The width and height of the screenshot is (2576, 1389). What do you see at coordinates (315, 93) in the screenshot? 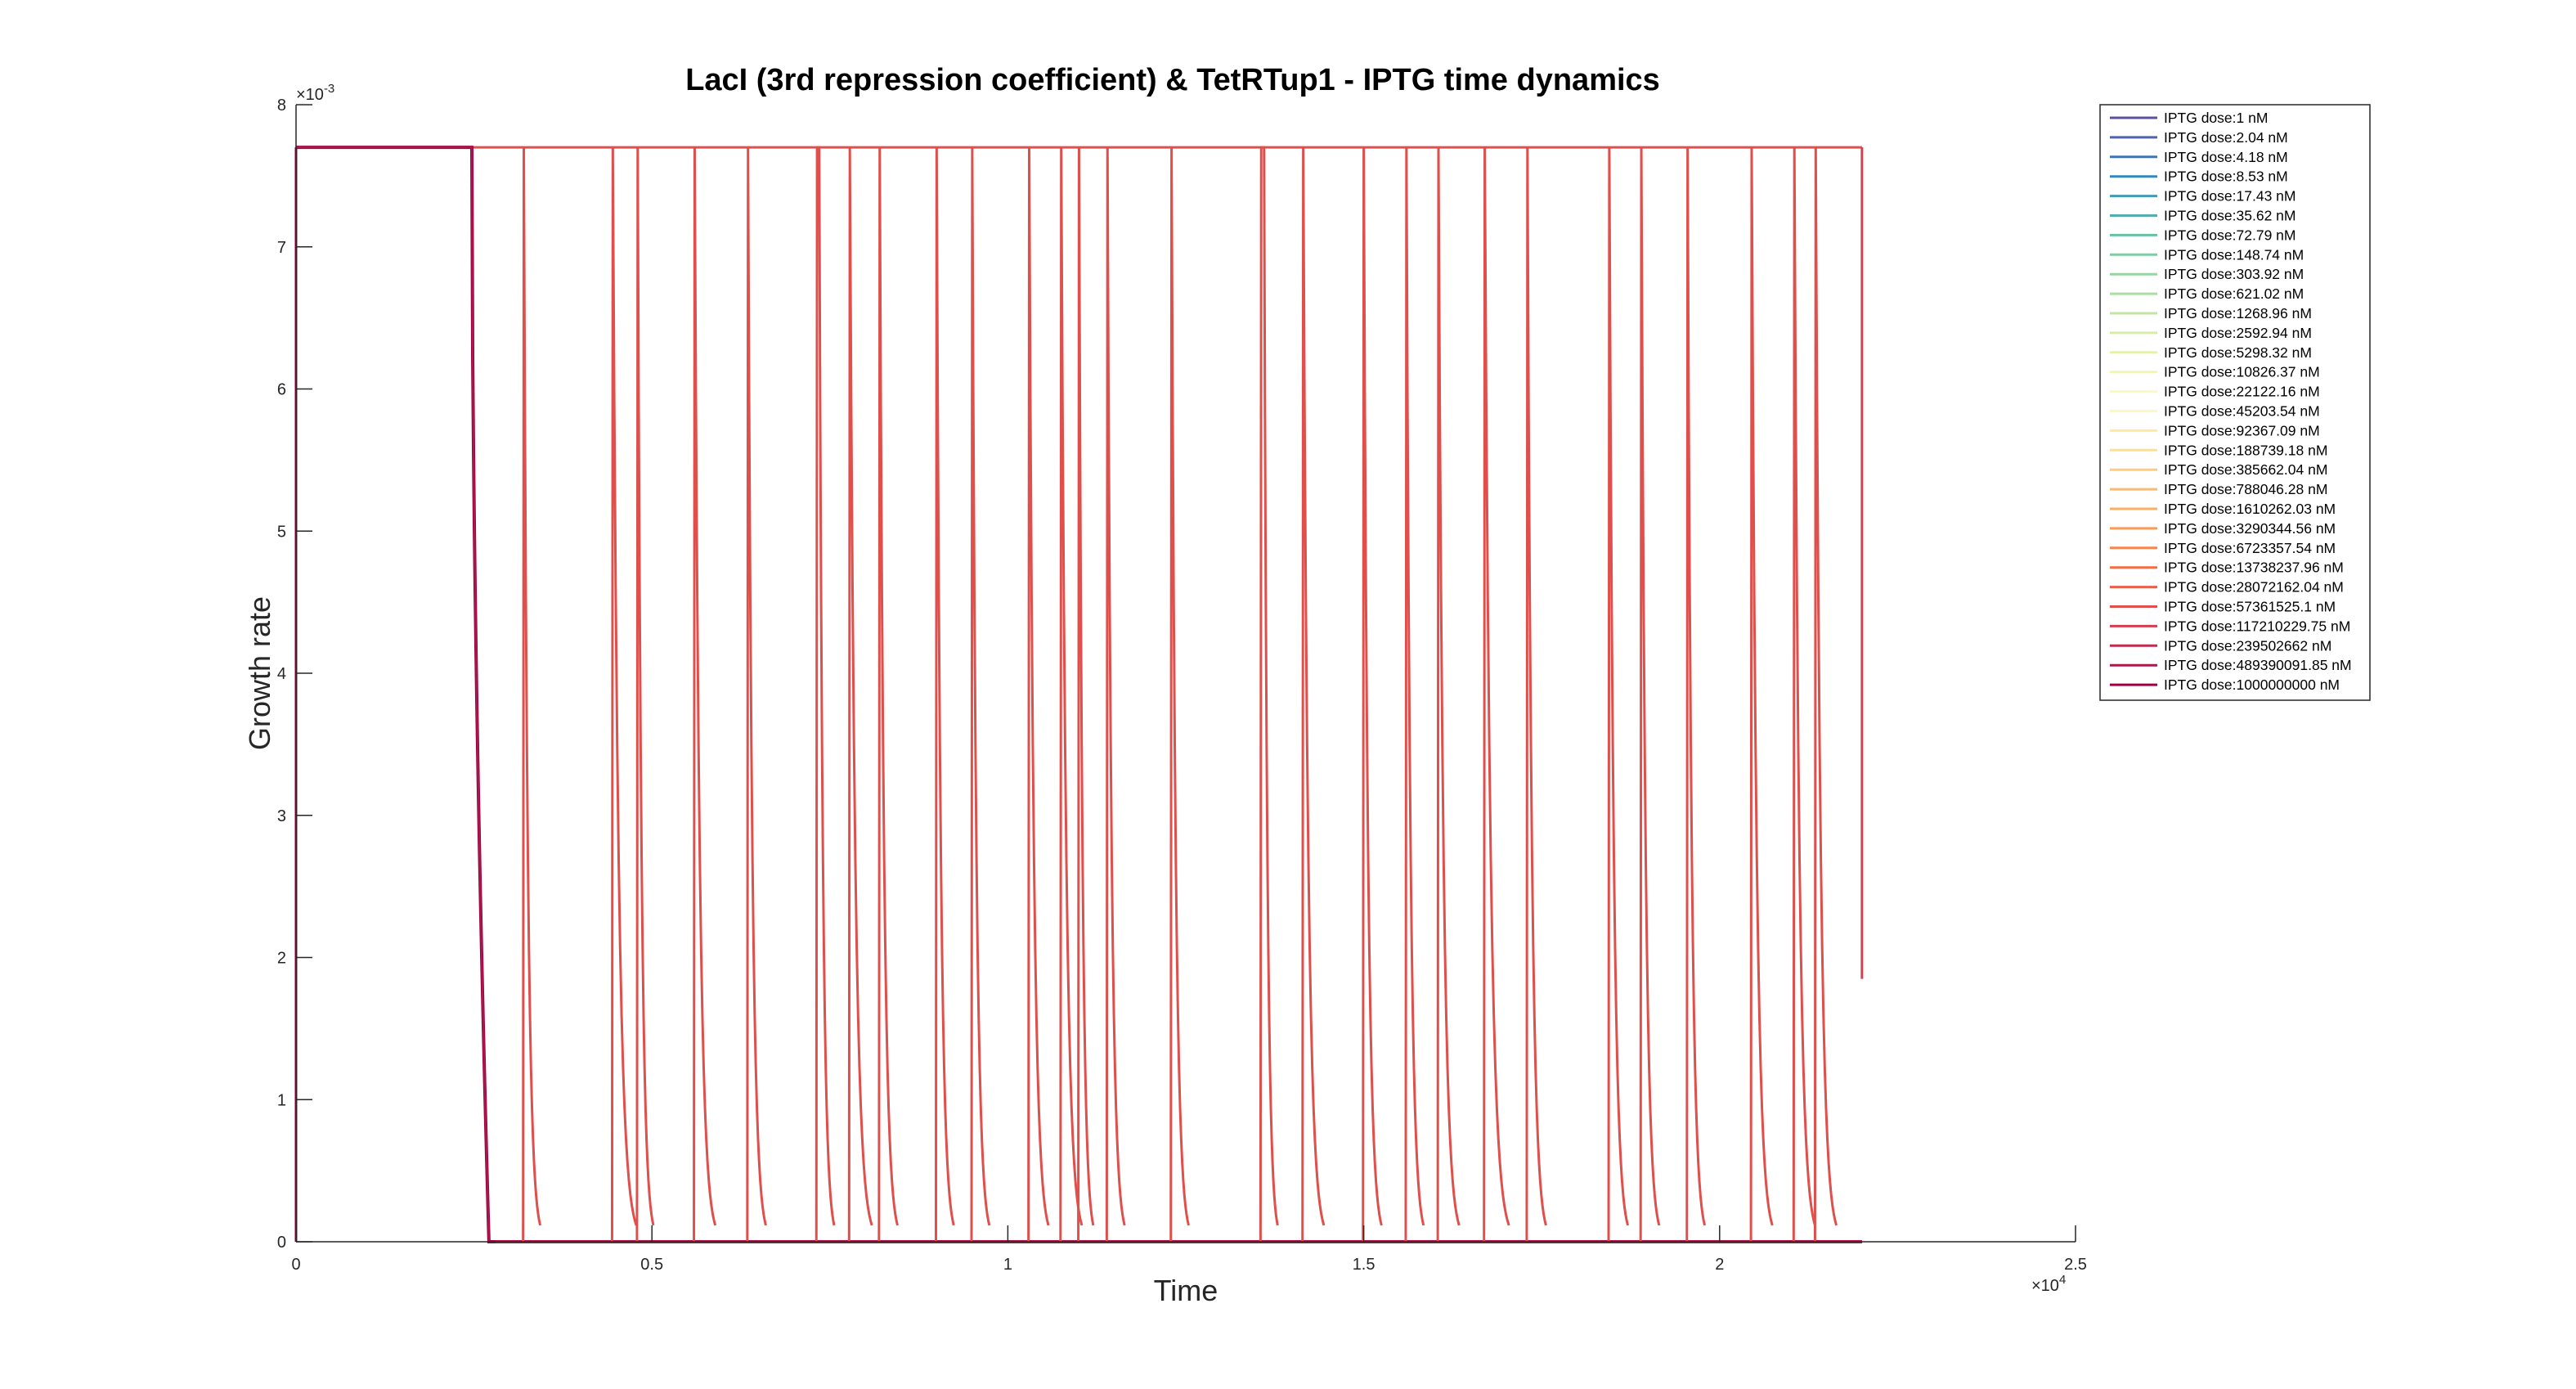
I see `y-axis-exponent: ×10⁻³` at bounding box center [315, 93].